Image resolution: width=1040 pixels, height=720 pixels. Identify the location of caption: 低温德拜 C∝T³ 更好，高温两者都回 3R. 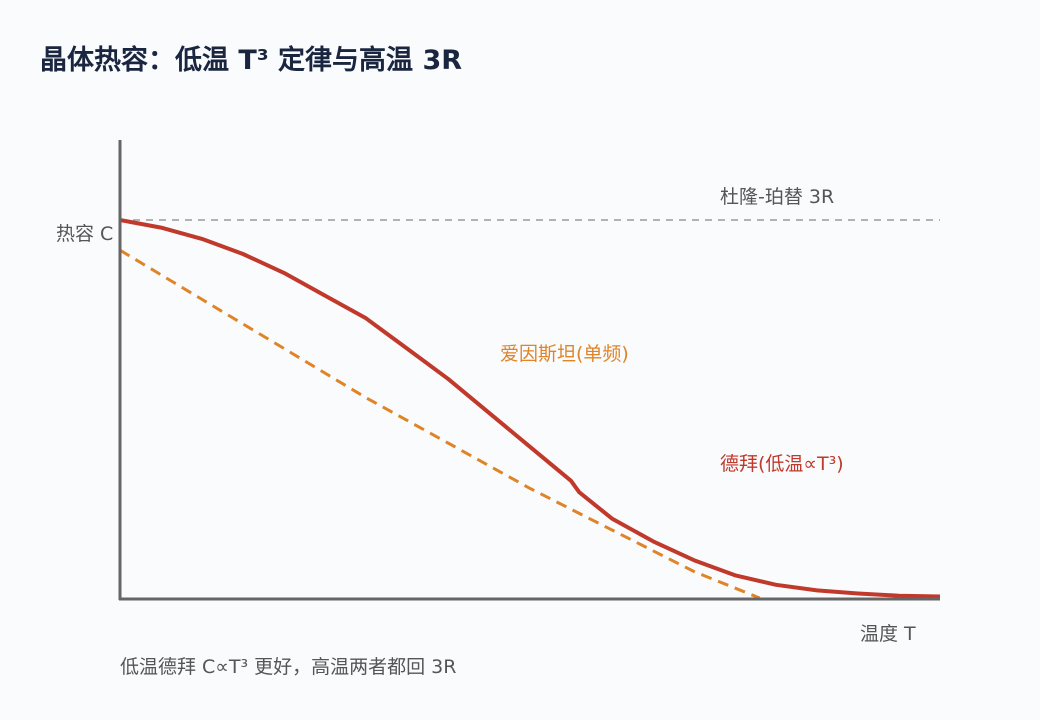
(288, 667).